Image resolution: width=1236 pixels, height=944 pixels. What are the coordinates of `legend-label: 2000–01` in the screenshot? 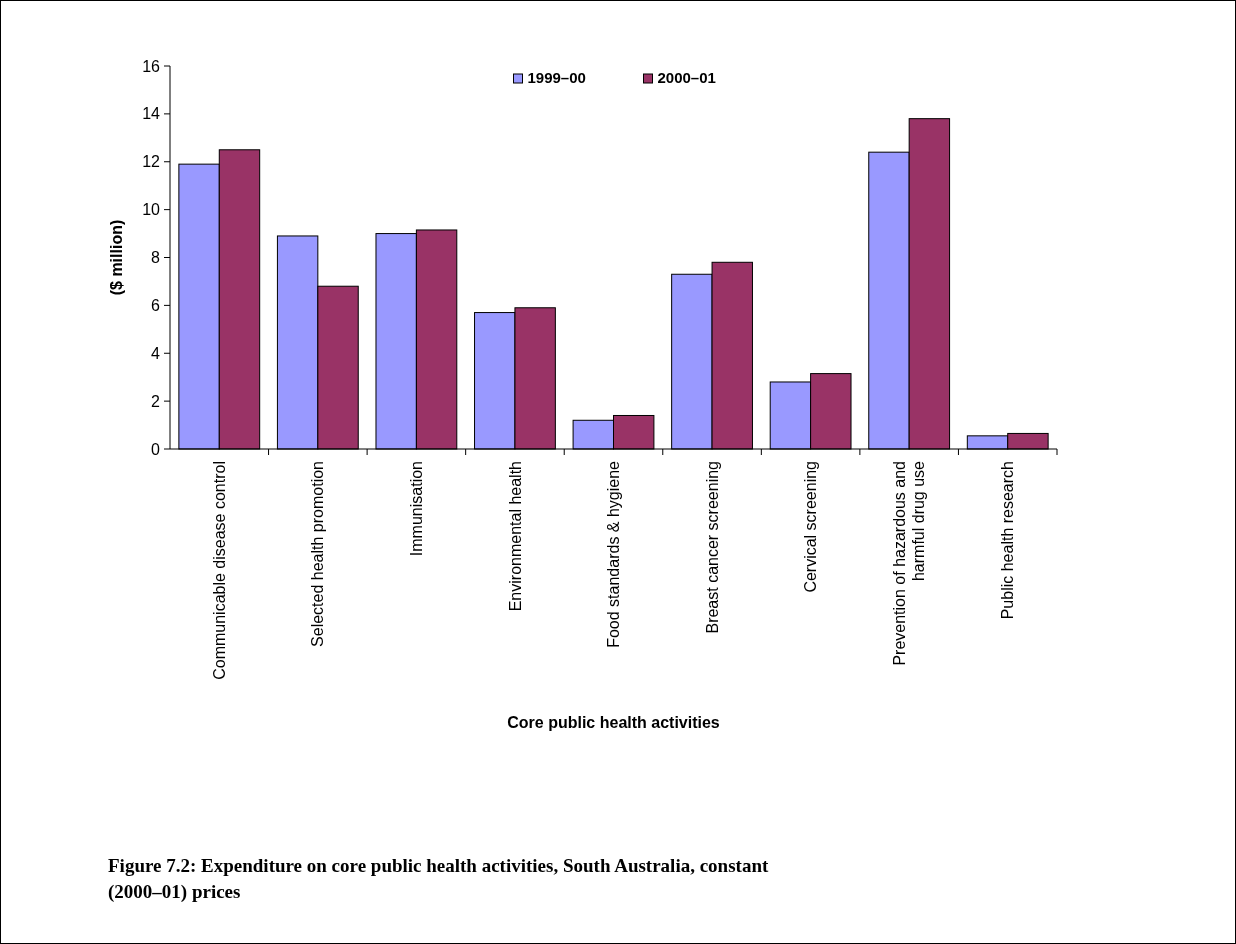 It's located at (686, 77).